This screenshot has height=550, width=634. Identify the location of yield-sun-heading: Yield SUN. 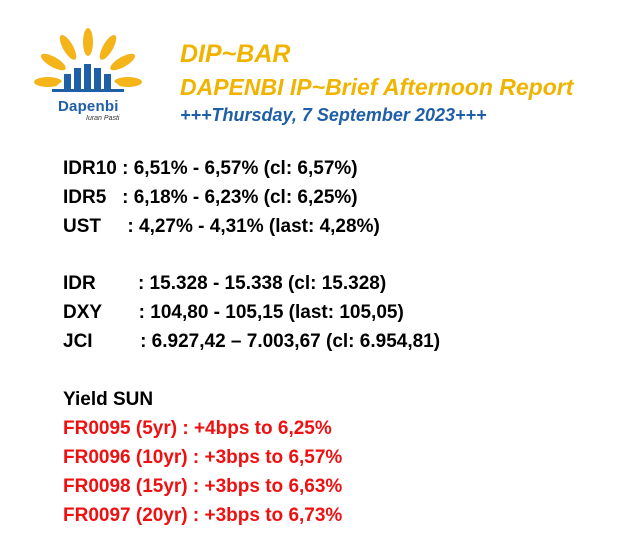
(108, 399).